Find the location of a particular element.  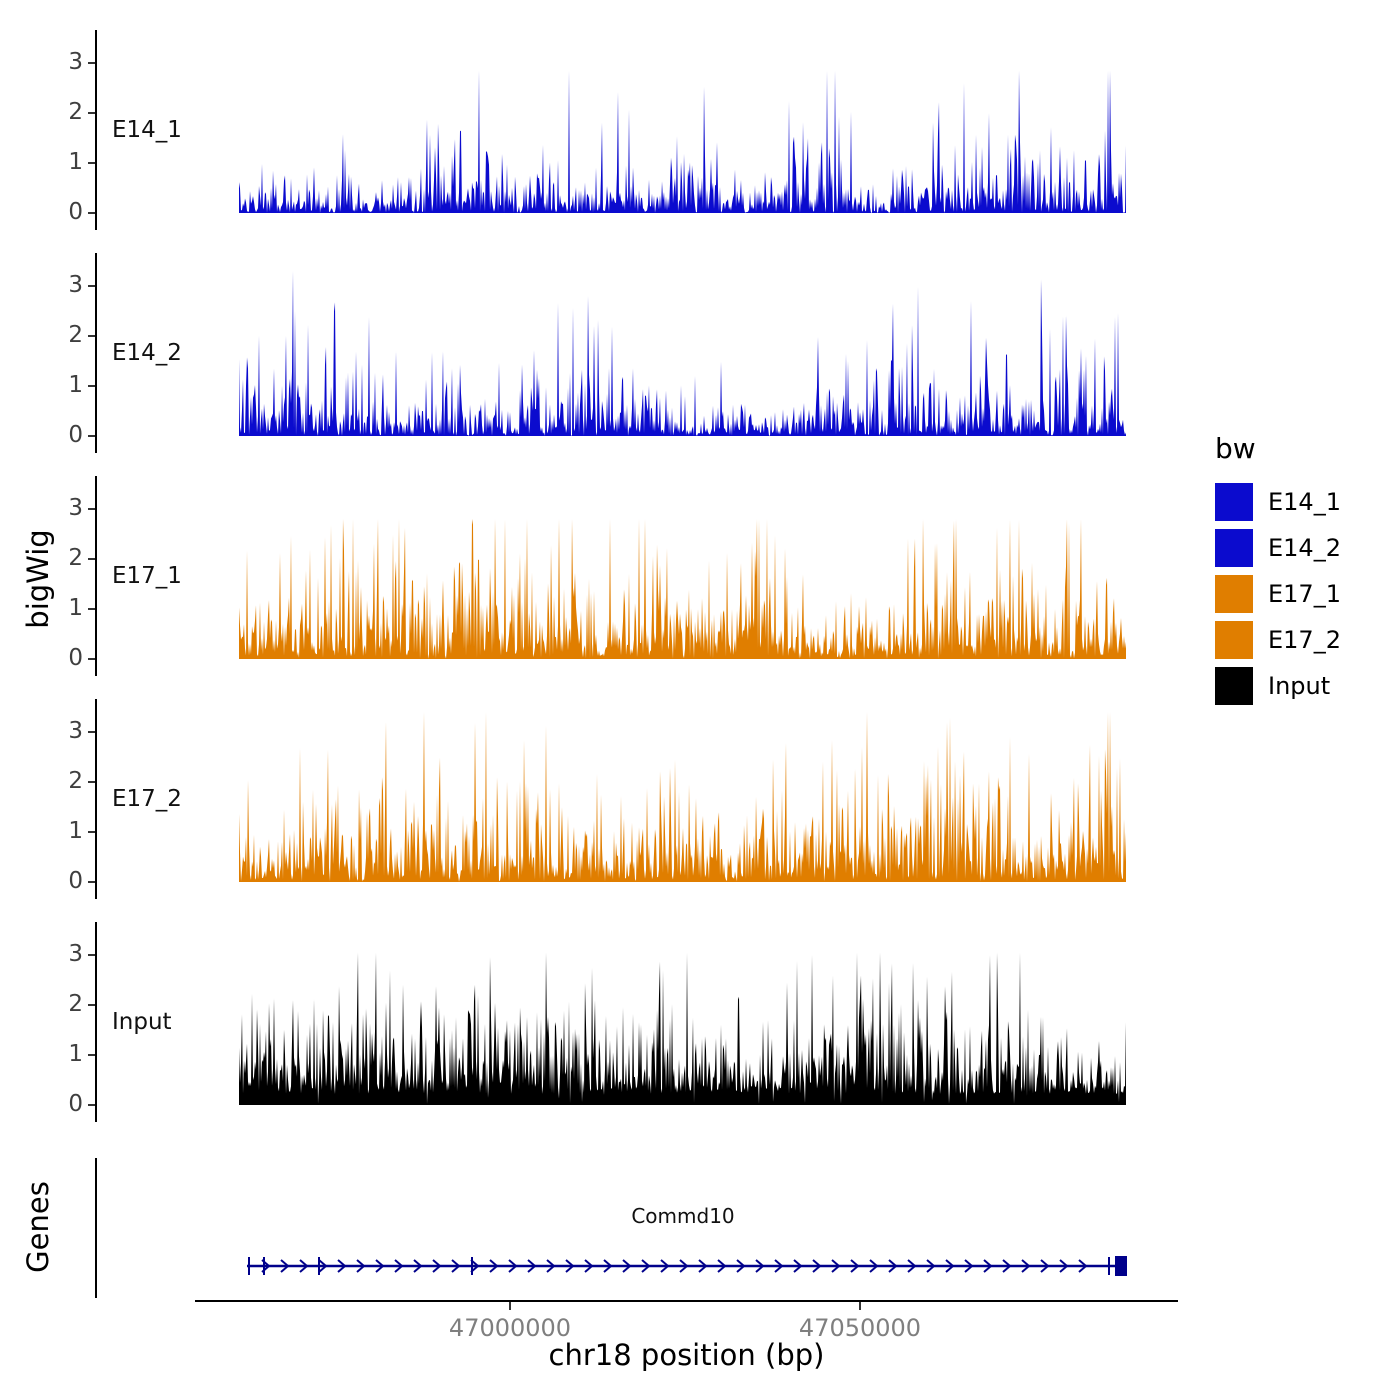

legend-label: E17_2 is located at coordinates (1304, 640).